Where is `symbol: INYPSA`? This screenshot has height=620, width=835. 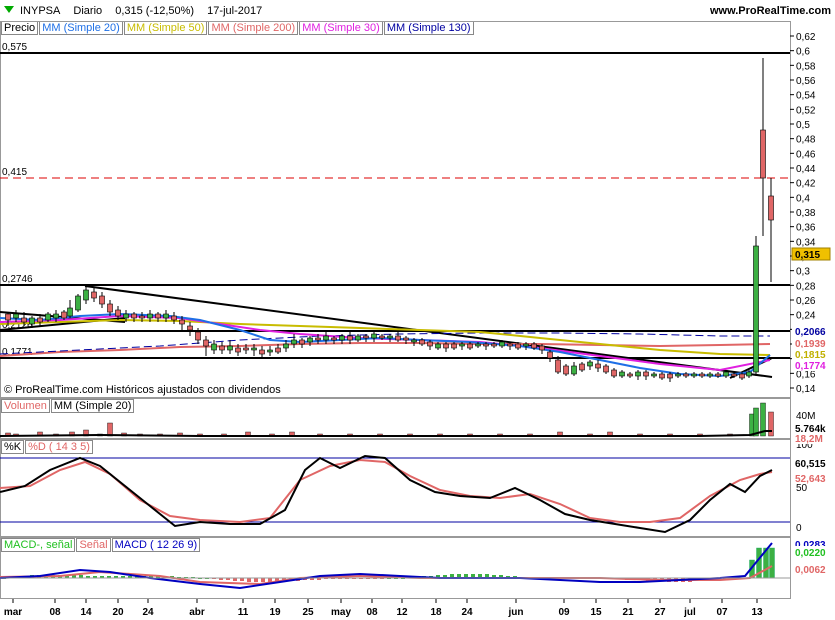 symbol: INYPSA is located at coordinates (40, 11).